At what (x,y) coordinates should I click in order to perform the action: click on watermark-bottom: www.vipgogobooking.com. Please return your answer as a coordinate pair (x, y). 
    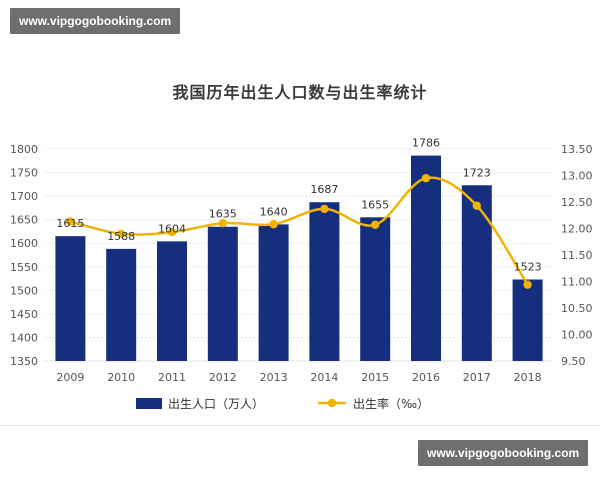
    Looking at the image, I should click on (503, 453).